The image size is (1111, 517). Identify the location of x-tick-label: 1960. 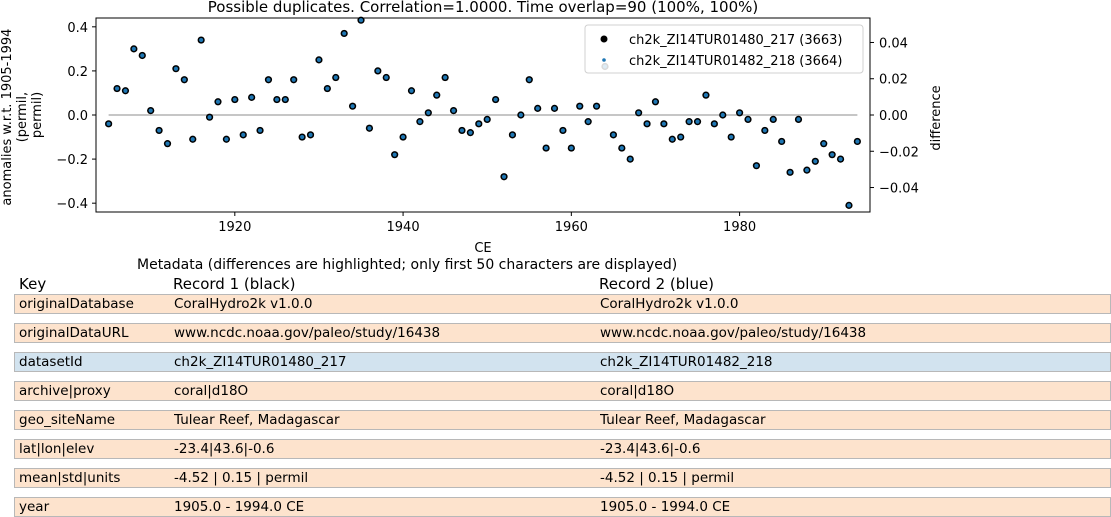
(571, 227).